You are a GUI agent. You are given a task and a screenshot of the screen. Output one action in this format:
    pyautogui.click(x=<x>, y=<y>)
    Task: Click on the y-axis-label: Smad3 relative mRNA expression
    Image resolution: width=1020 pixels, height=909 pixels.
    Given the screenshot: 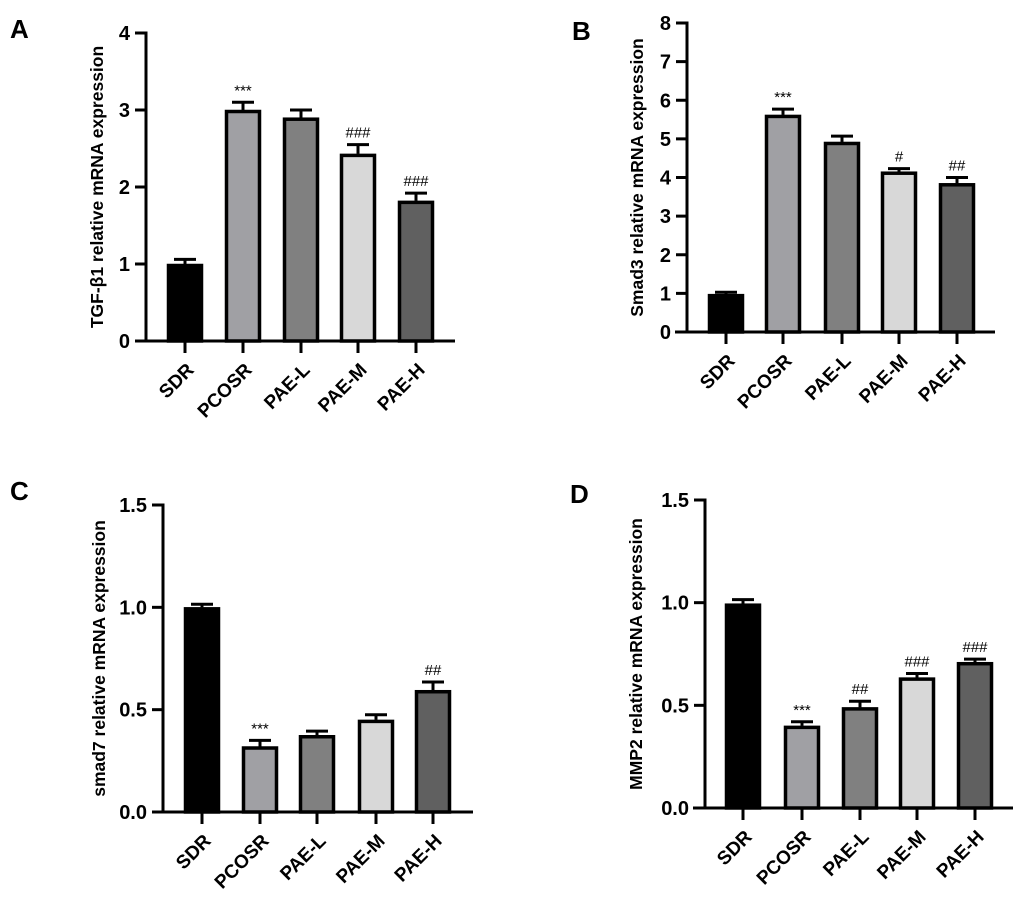 What is the action you would take?
    pyautogui.click(x=637, y=177)
    